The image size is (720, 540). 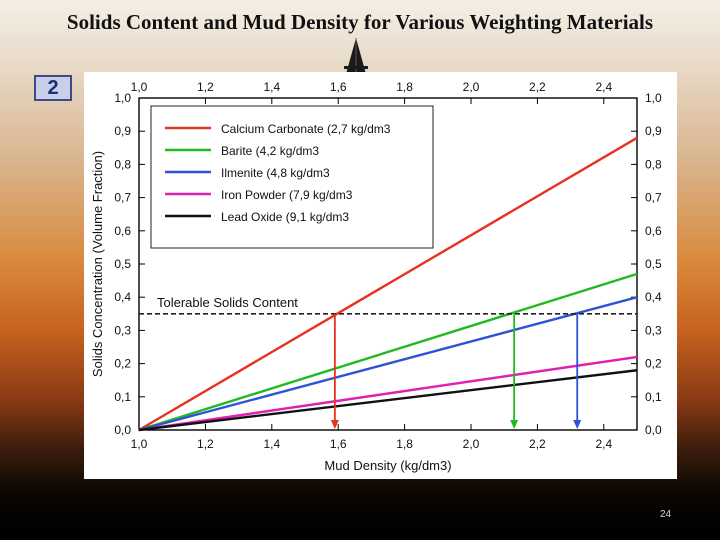 I want to click on x-tick-label-top: 1,6, so click(x=338, y=87).